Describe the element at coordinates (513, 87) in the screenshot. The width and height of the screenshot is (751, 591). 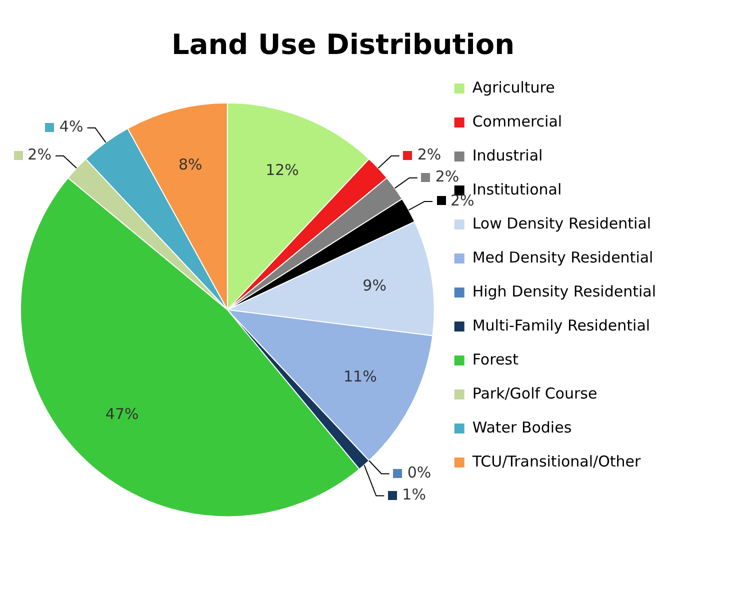
I see `legend-label: Agriculture` at that location.